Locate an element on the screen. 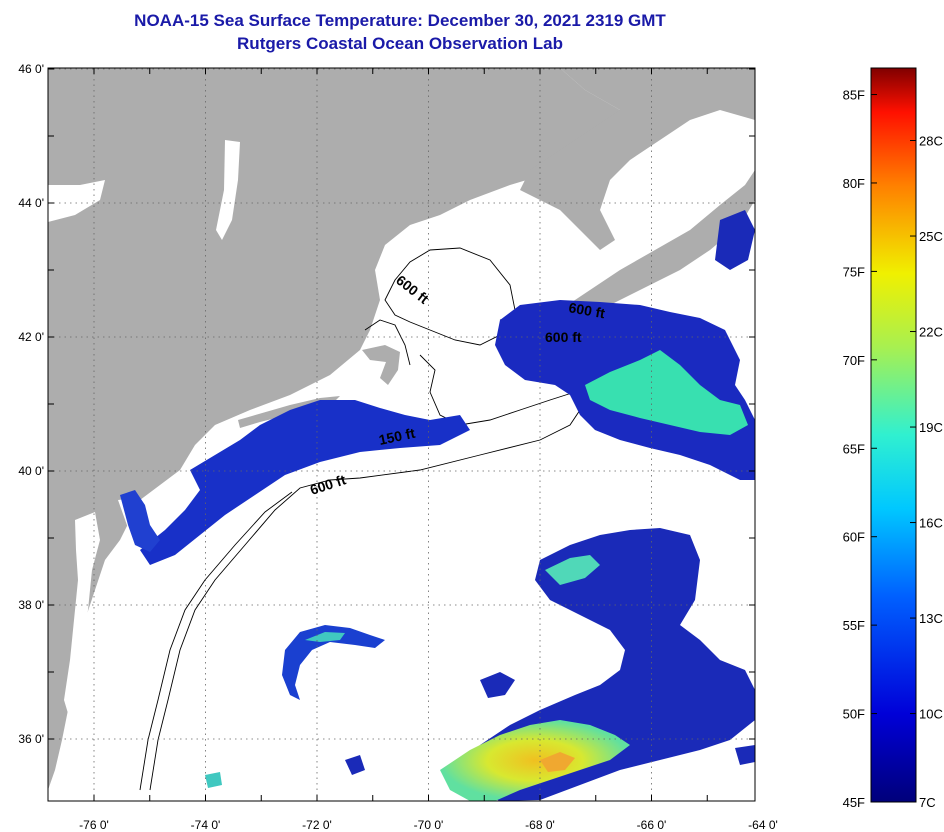  lat-tick-label: 38 0' is located at coordinates (31, 605).